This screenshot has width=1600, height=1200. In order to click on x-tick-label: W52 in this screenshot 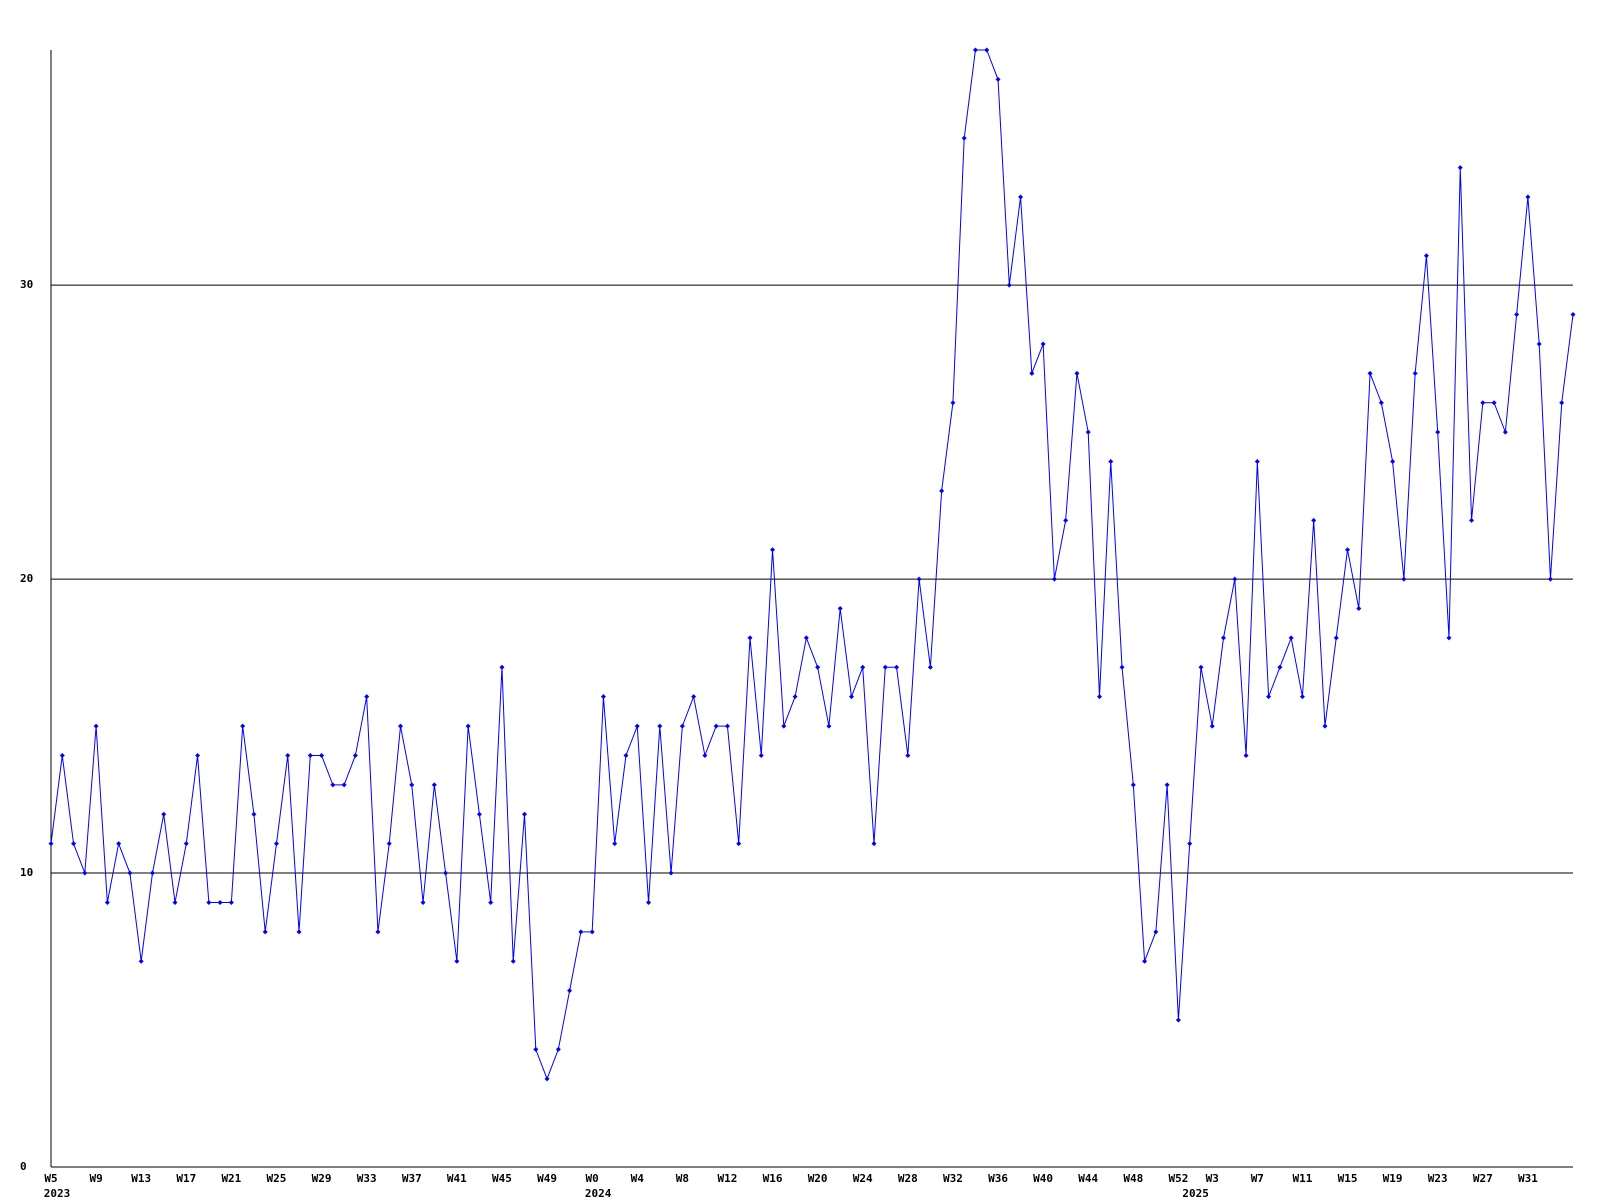, I will do `click(1178, 1178)`.